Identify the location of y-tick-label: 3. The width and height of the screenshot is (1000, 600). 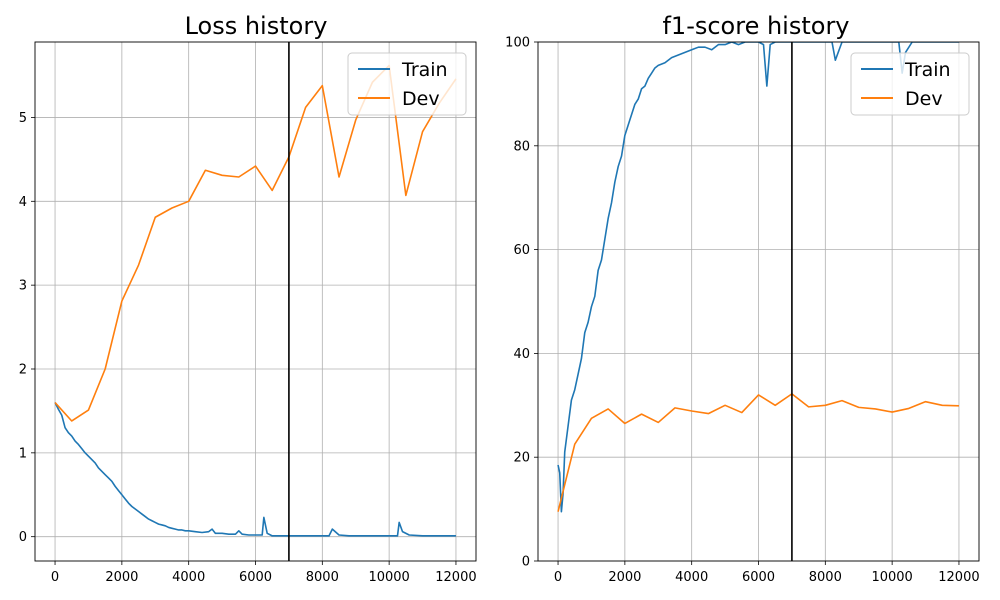
(23, 286).